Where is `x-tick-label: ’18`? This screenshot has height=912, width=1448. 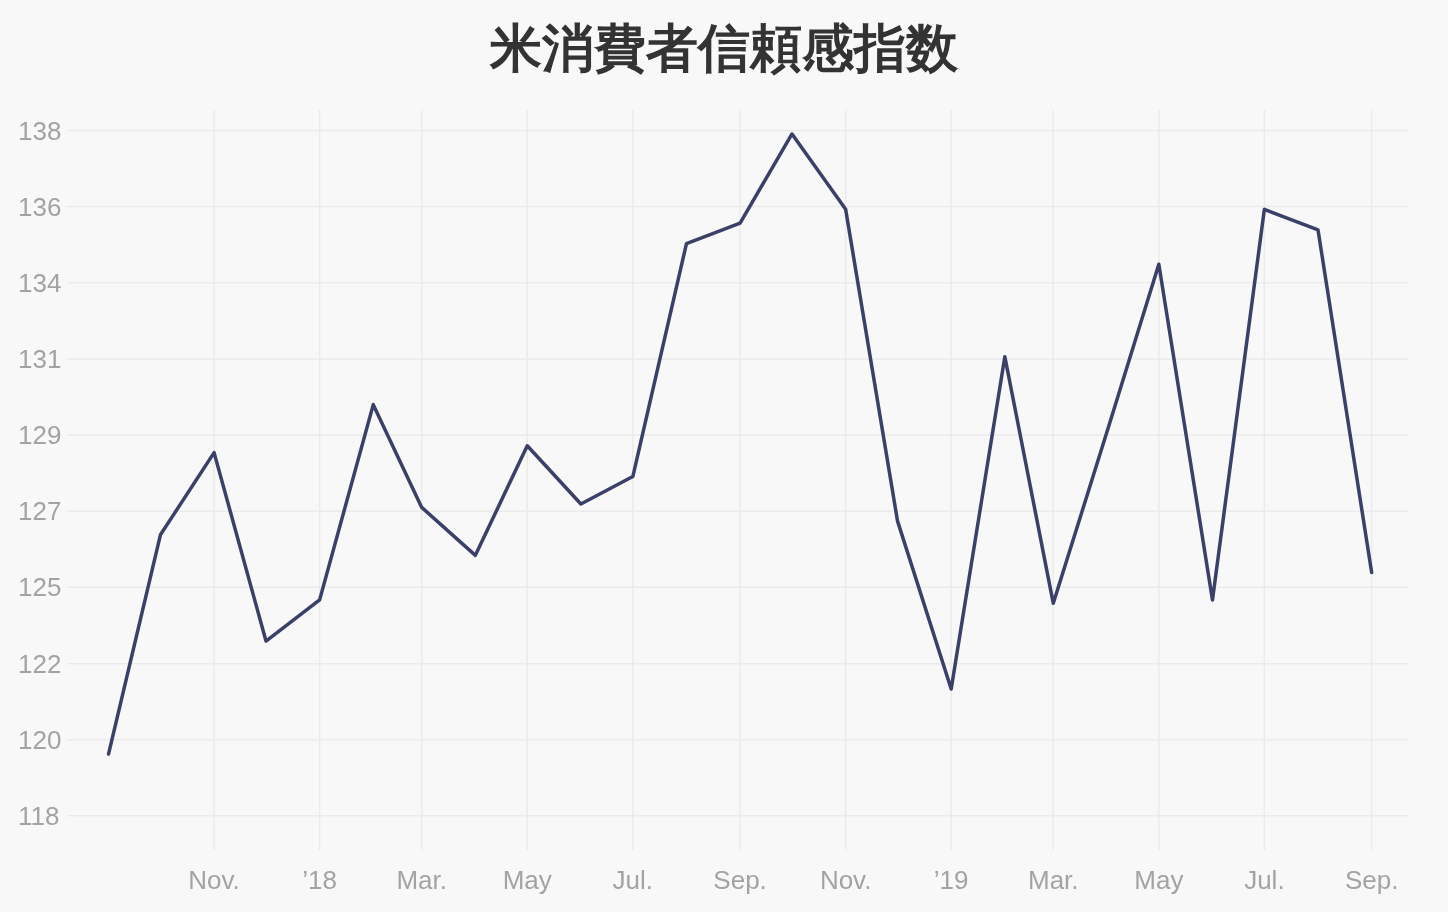
x-tick-label: ’18 is located at coordinates (319, 880).